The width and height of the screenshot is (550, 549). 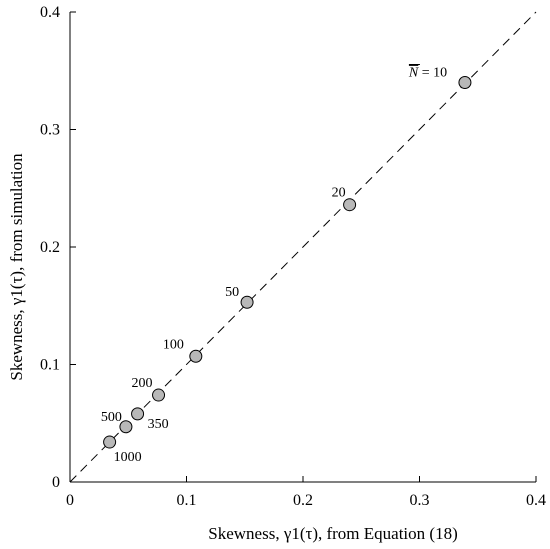 What do you see at coordinates (303, 500) in the screenshot?
I see `x-tick-label: 0.2` at bounding box center [303, 500].